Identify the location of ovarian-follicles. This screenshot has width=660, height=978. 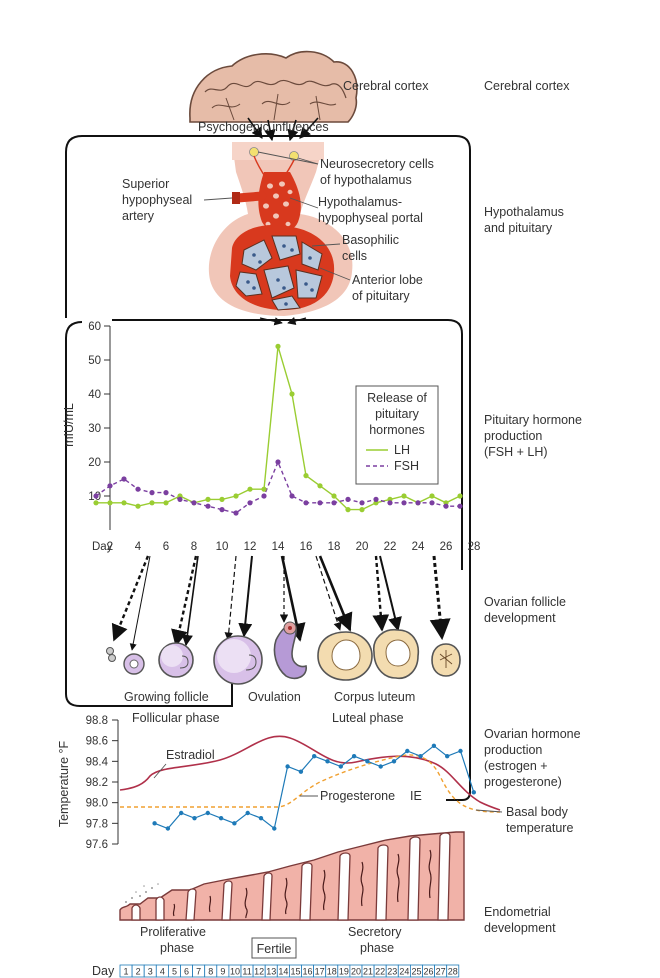
(283, 653).